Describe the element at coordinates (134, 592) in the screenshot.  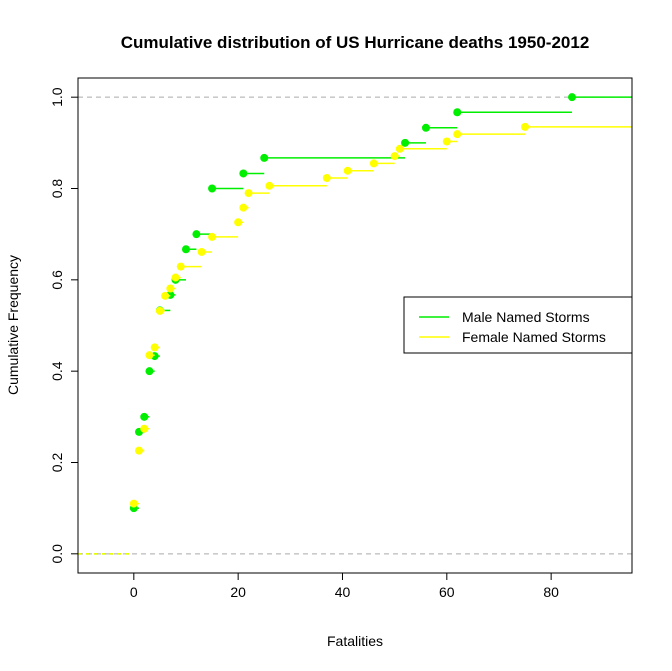
I see `x-tick-label: 0` at that location.